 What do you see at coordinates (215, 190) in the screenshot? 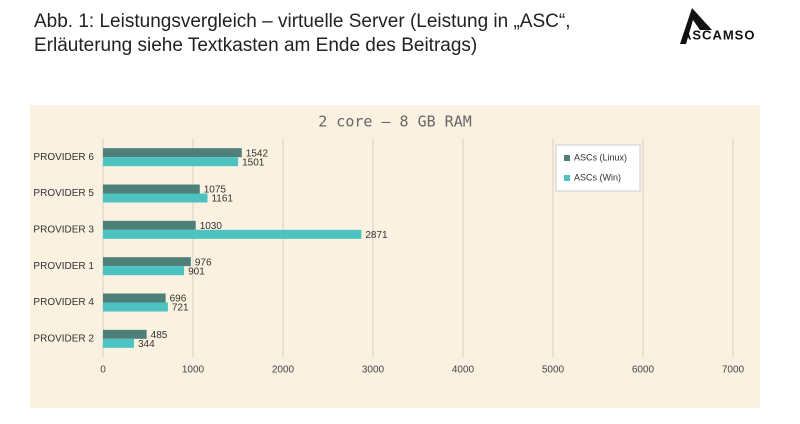
I see `value-label: 1075` at bounding box center [215, 190].